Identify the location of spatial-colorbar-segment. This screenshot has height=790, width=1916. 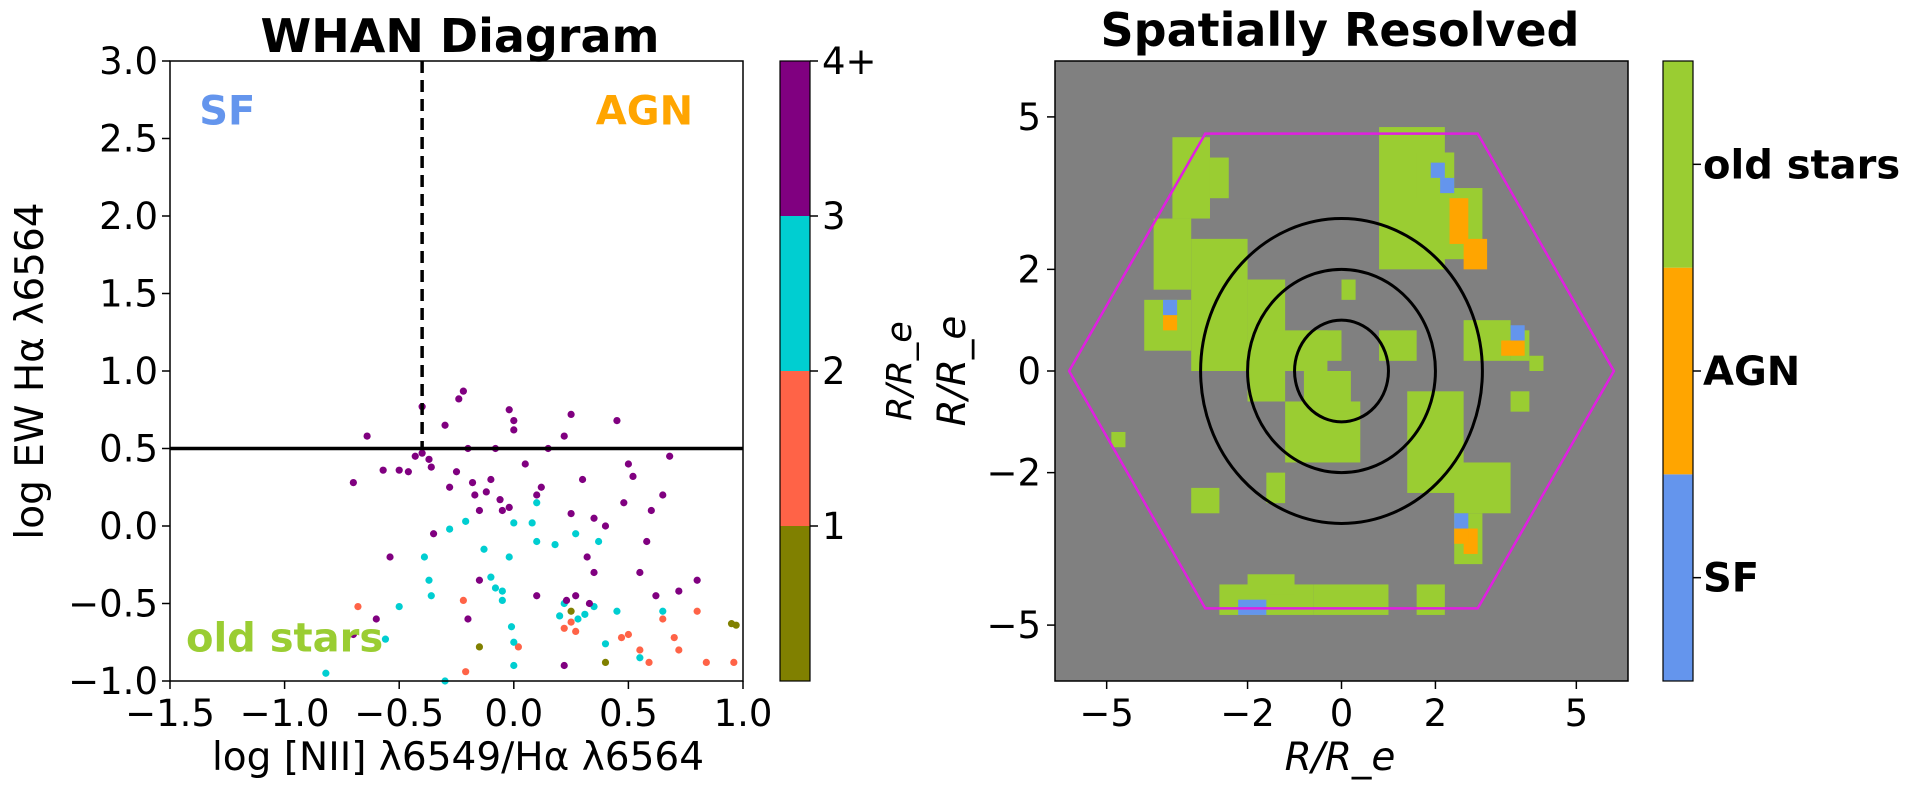
(1678, 577).